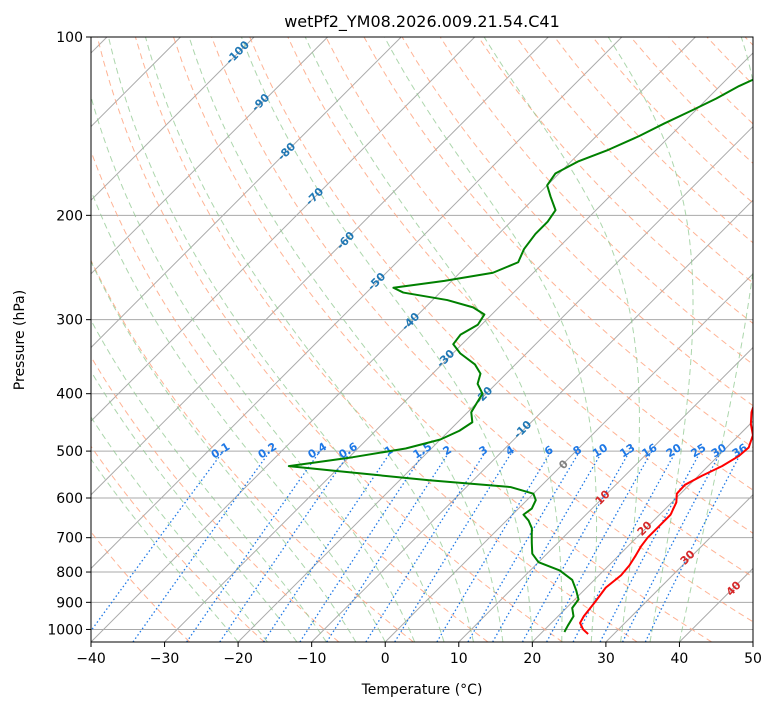 This screenshot has width=775, height=708. Describe the element at coordinates (69, 321) in the screenshot. I see `y-tick-label: 300` at that location.